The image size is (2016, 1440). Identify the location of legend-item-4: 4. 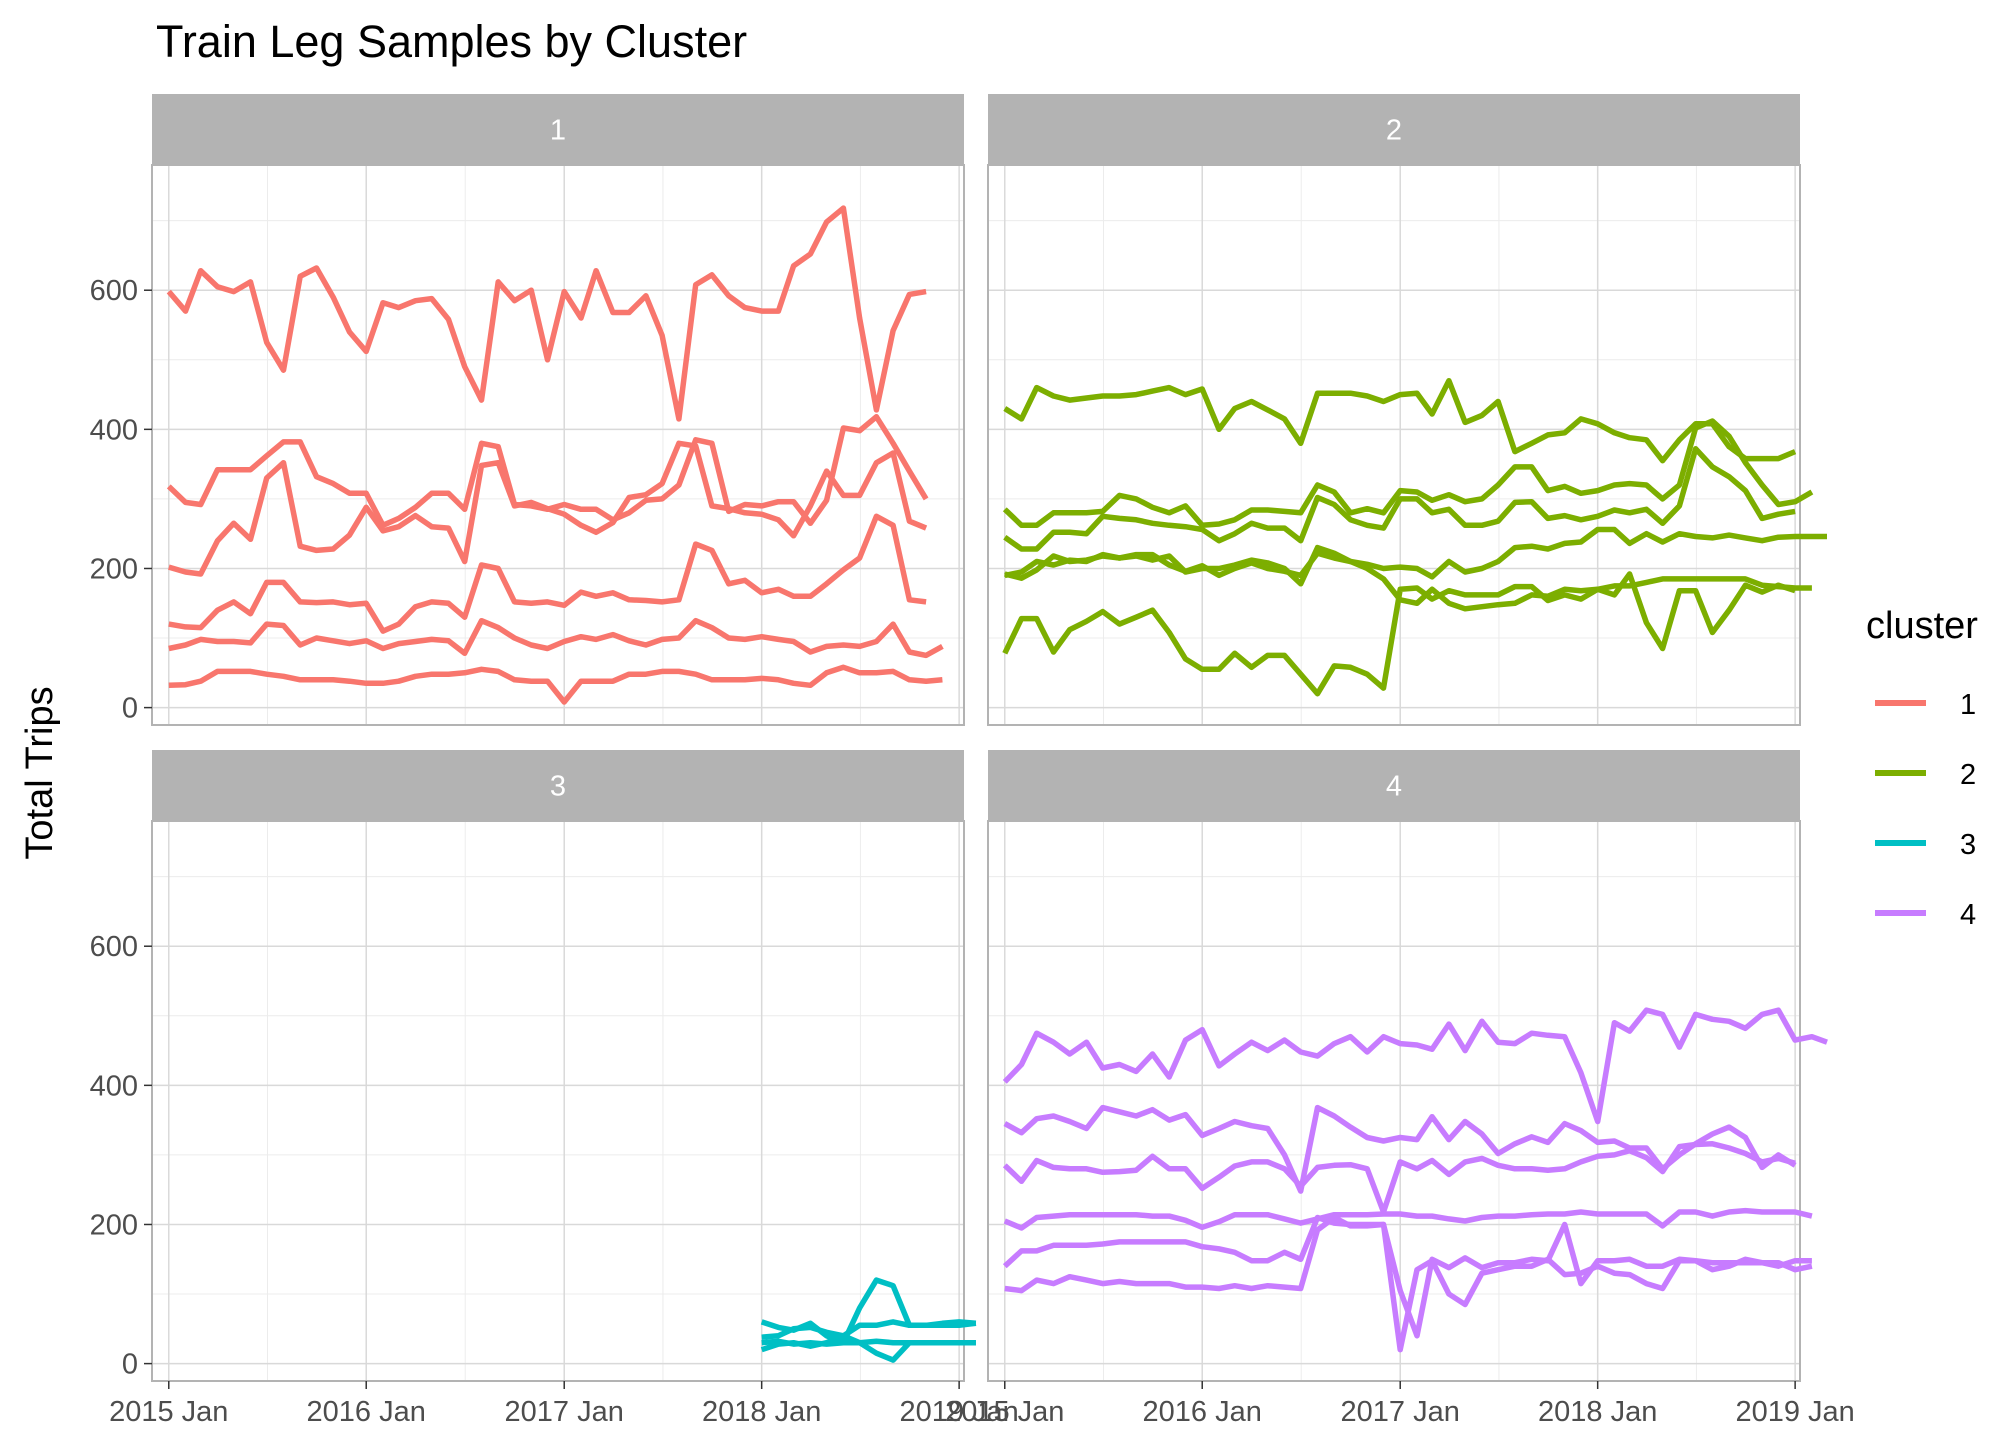
(1925, 915).